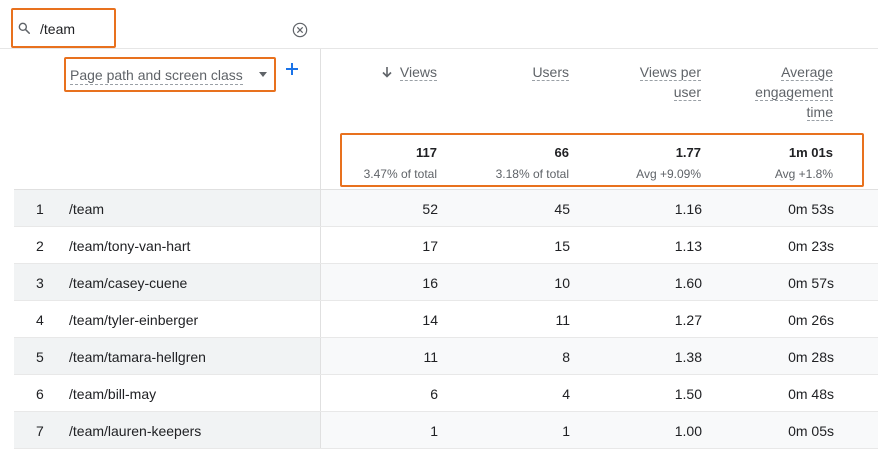 This screenshot has height=461, width=878. I want to click on arrow-down-icon, so click(387, 72).